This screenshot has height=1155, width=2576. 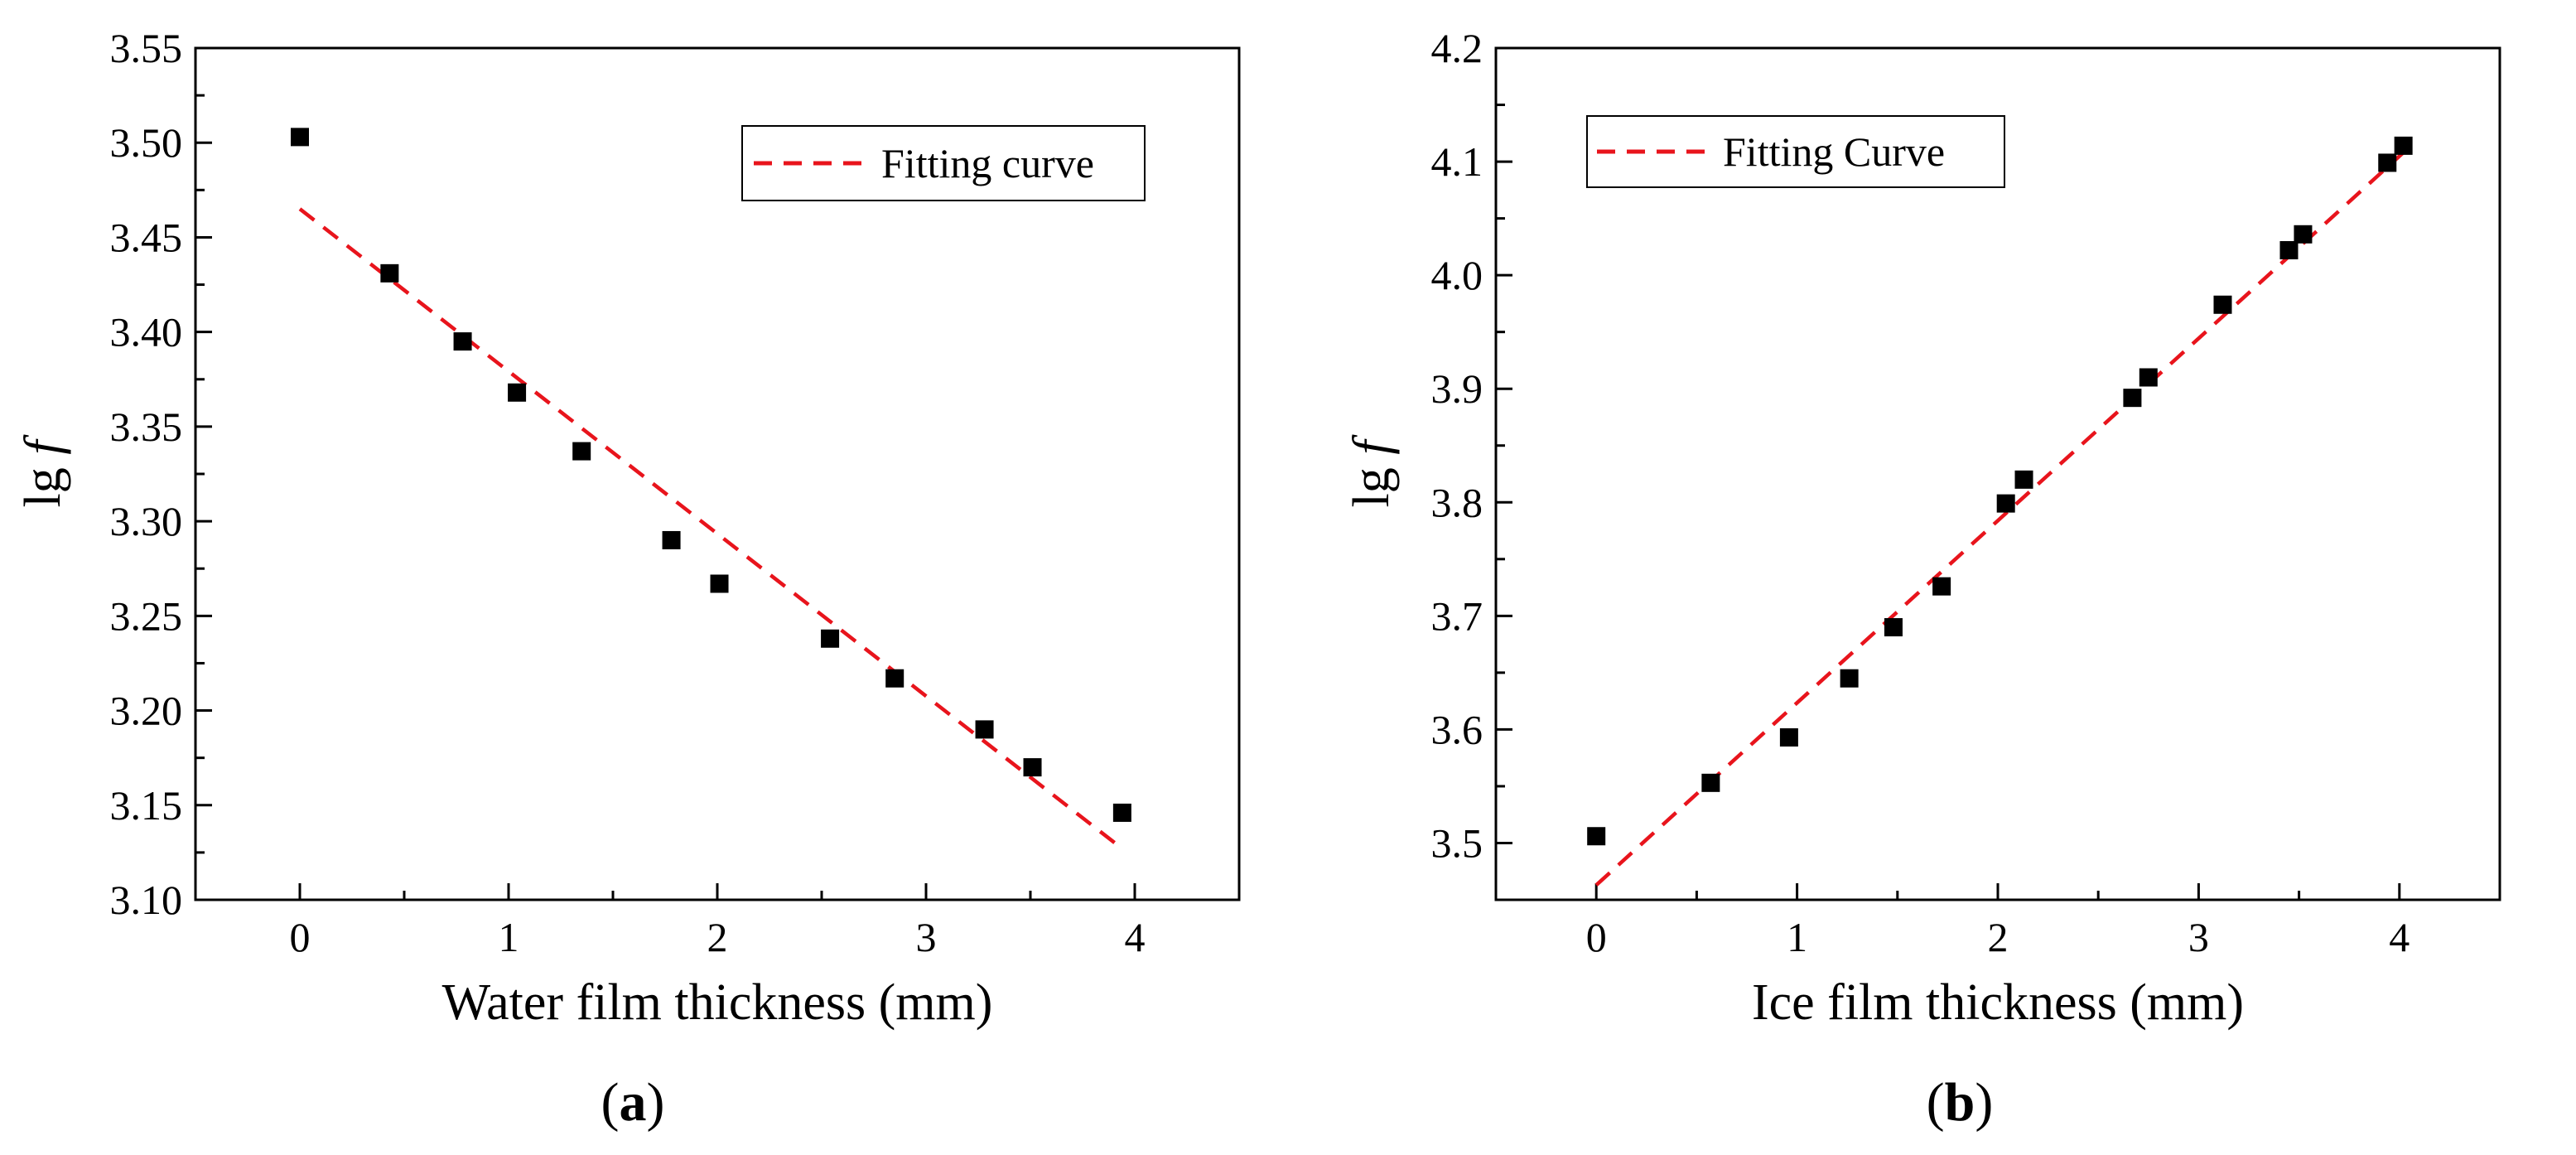 What do you see at coordinates (1457, 615) in the screenshot?
I see `y-tick-label: 3.7` at bounding box center [1457, 615].